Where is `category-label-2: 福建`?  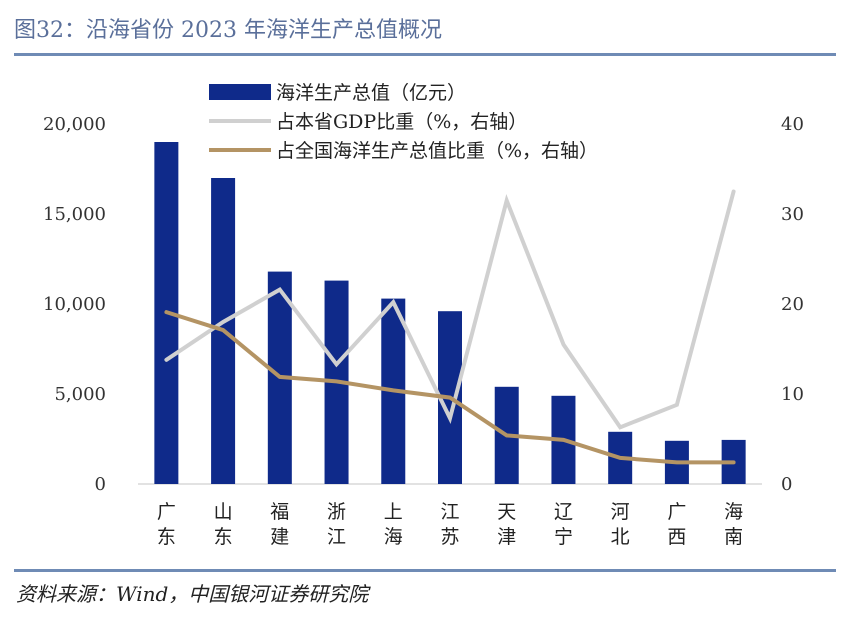
category-label-2: 福建 is located at coordinates (279, 524).